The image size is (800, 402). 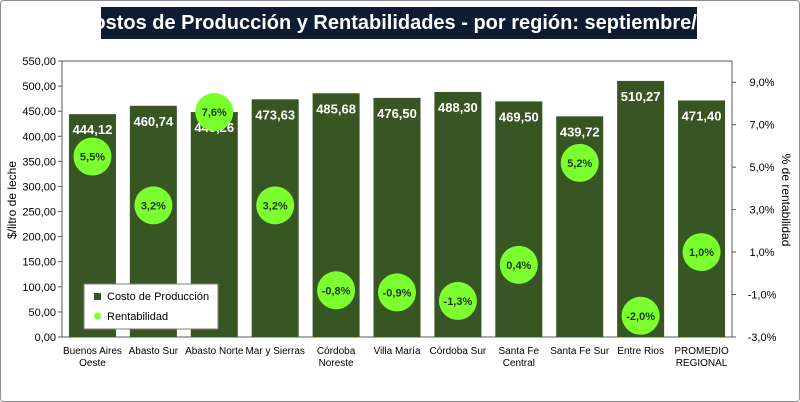 What do you see at coordinates (640, 351) in the screenshot?
I see `category-label: Entre Rios` at bounding box center [640, 351].